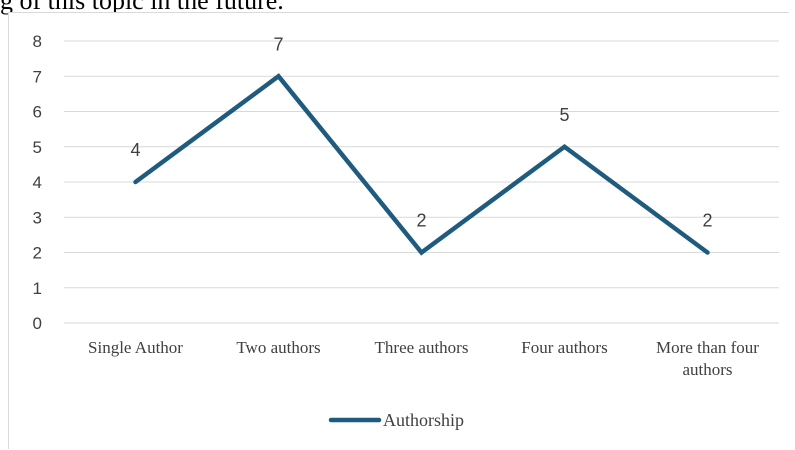 This screenshot has width=795, height=450. I want to click on y-tick-label: 0, so click(37, 323).